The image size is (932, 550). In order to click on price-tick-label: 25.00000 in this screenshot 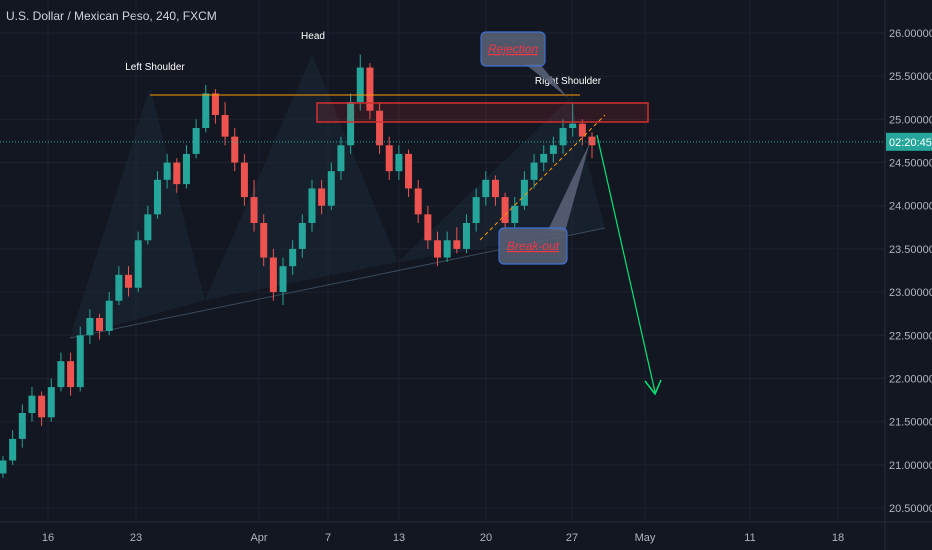, I will do `click(910, 120)`.